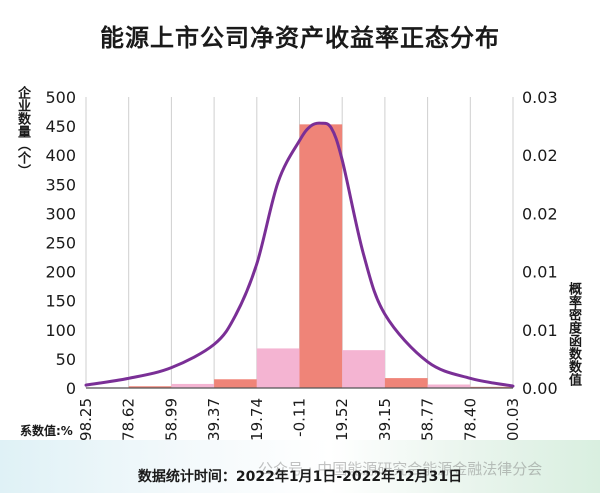 This screenshot has width=600, height=493. I want to click on x-tick-label: 78.40, so click(470, 419).